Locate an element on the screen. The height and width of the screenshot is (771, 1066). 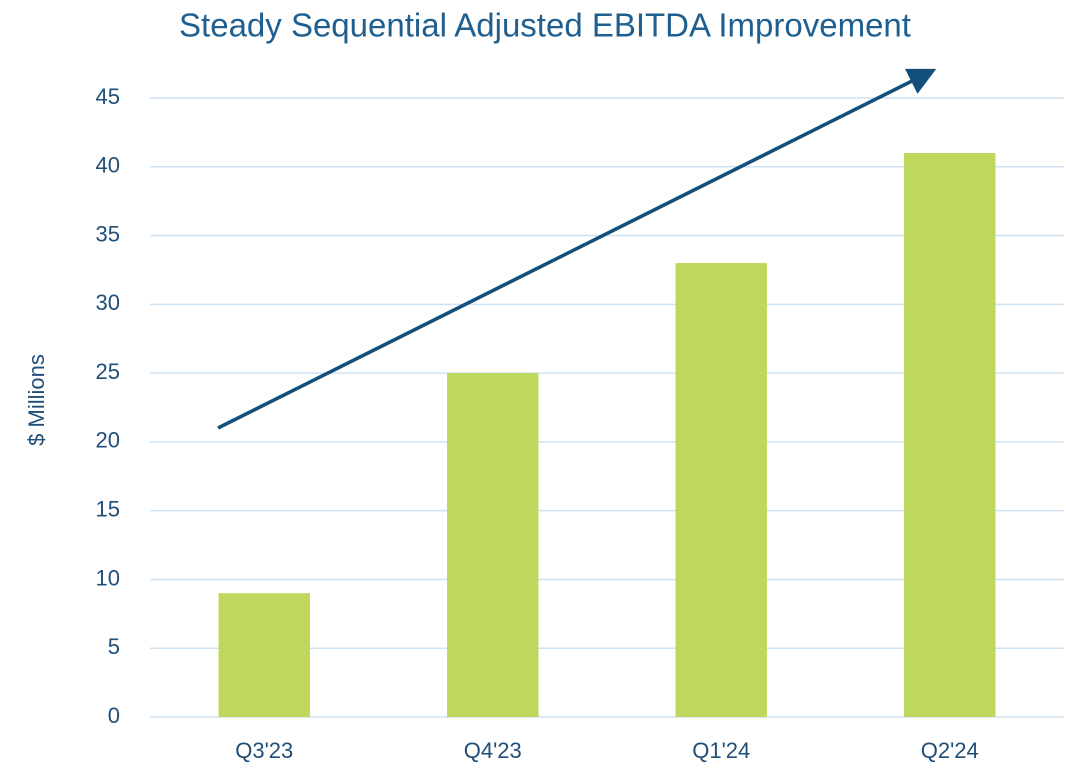
y-tick-label: 35 is located at coordinates (108, 233).